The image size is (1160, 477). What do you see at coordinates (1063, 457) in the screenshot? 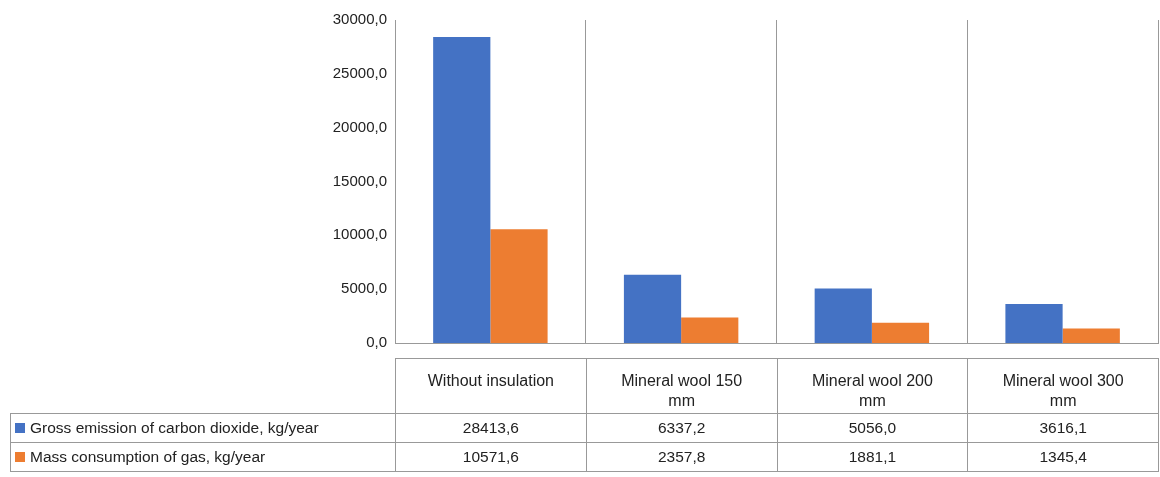
I see `data-label: 1345,4` at bounding box center [1063, 457].